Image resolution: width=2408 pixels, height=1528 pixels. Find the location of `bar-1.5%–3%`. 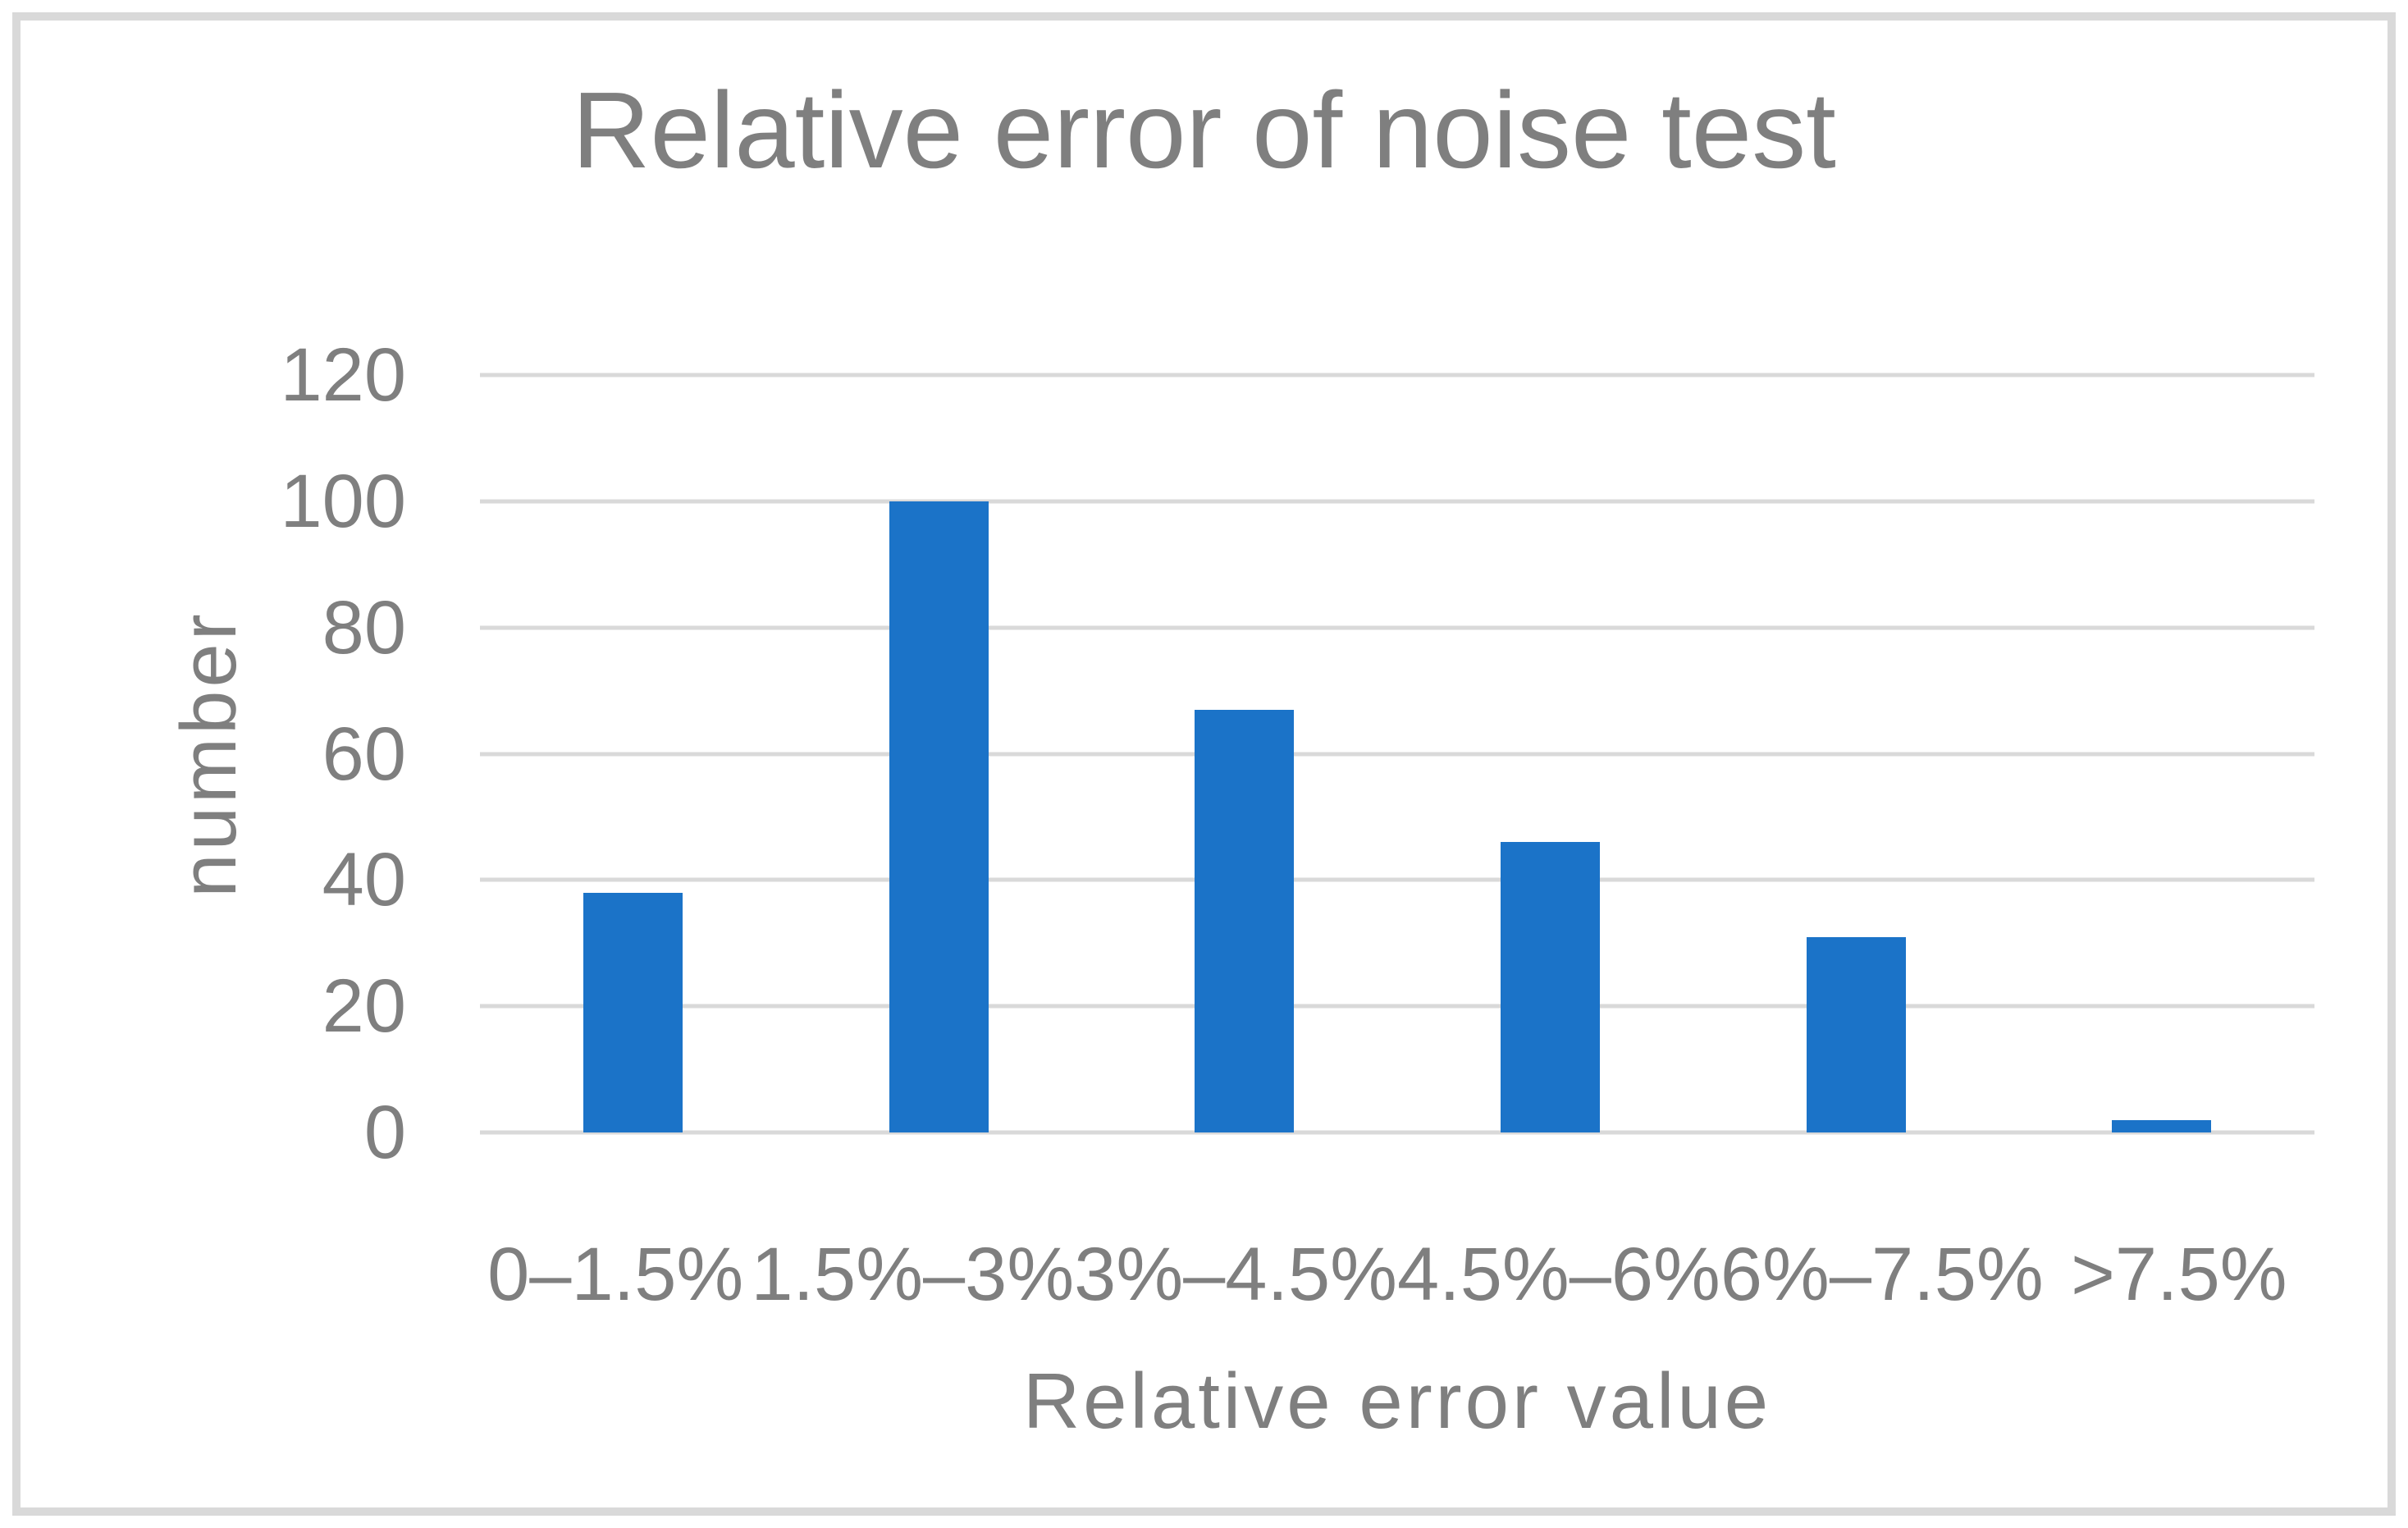

bar-1.5%–3% is located at coordinates (939, 817).